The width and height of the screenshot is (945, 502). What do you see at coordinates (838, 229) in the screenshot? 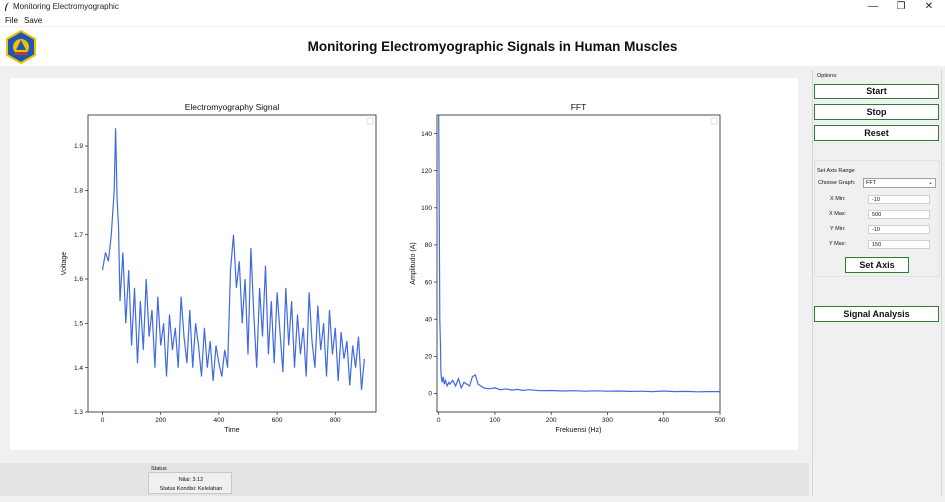
I see `ymin-label: Y Min:` at bounding box center [838, 229].